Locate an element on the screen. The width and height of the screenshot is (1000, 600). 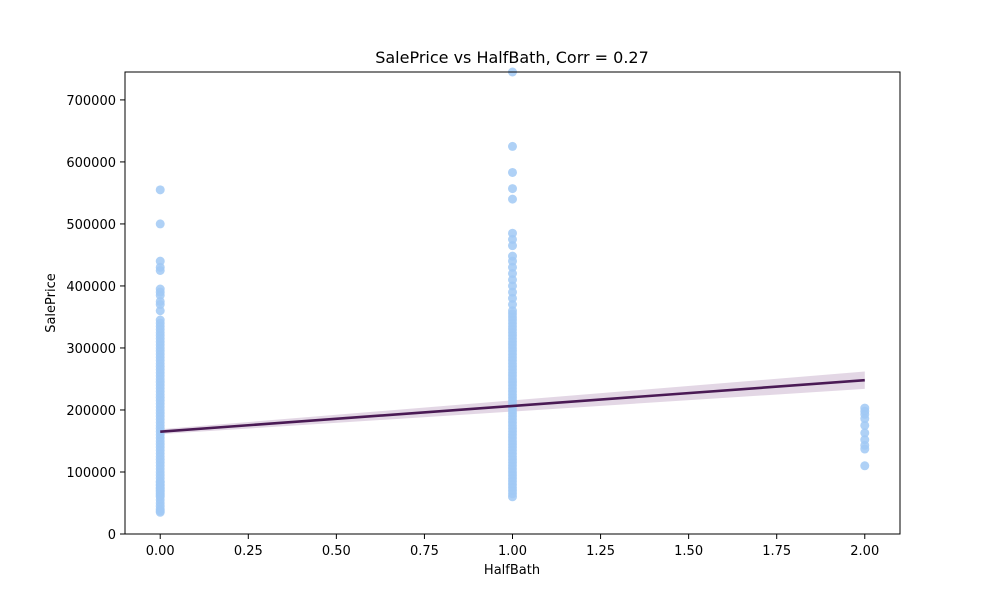
y-tick-label: 0 is located at coordinates (112, 535).